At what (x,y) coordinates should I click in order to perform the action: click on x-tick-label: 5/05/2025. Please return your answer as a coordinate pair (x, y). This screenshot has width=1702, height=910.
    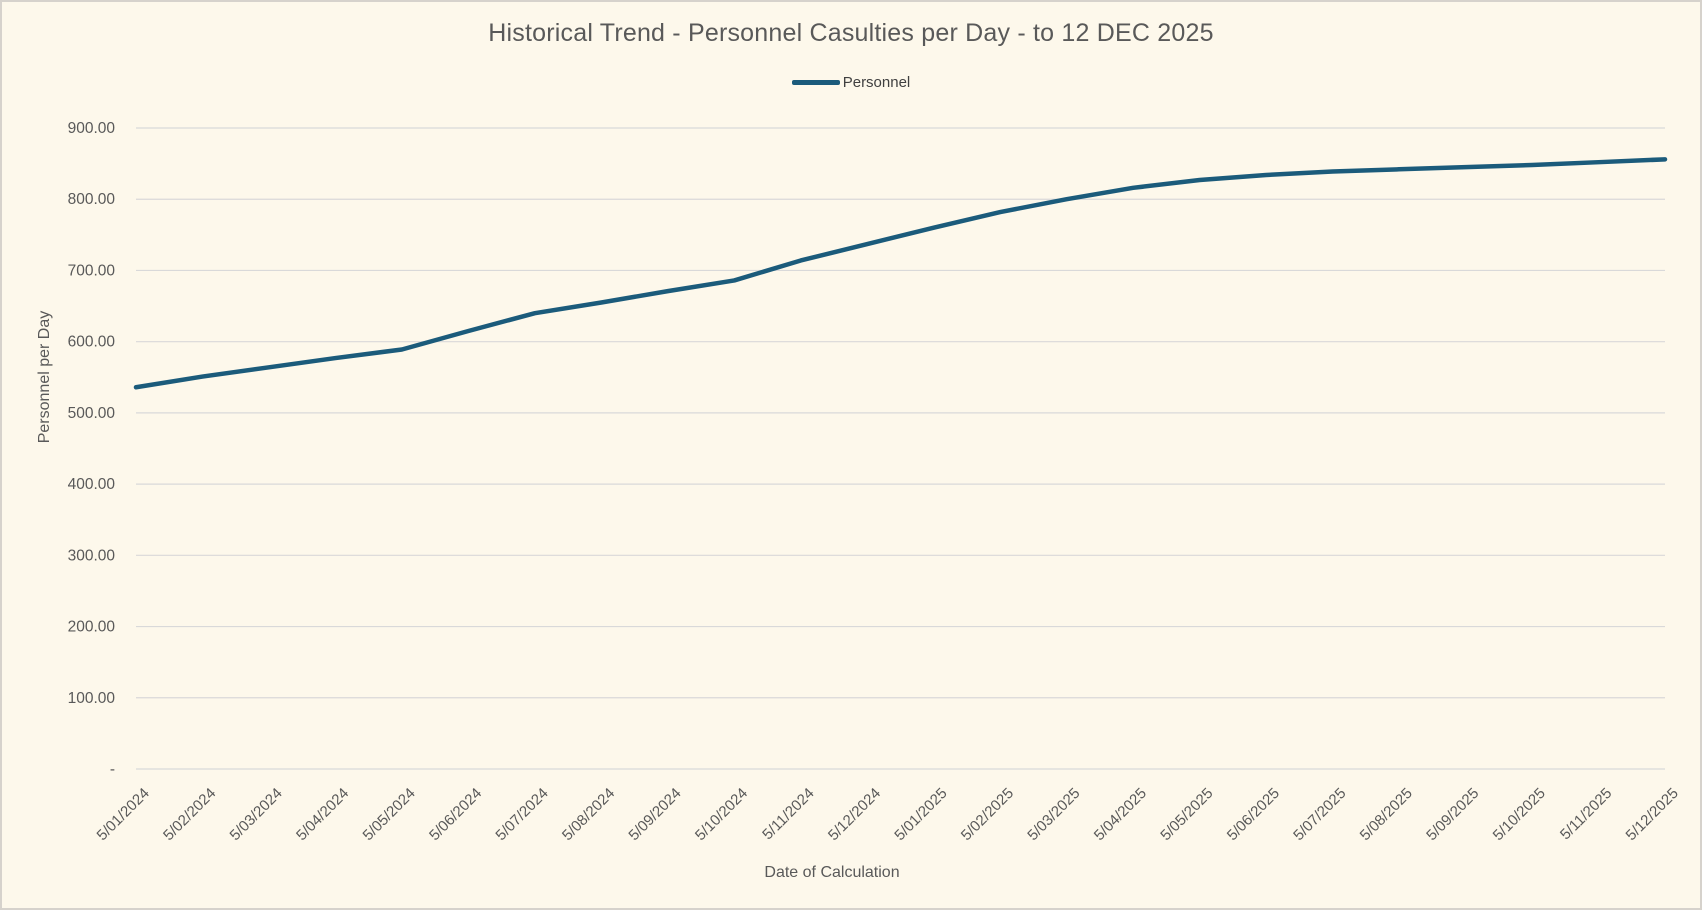
    Looking at the image, I should click on (1186, 814).